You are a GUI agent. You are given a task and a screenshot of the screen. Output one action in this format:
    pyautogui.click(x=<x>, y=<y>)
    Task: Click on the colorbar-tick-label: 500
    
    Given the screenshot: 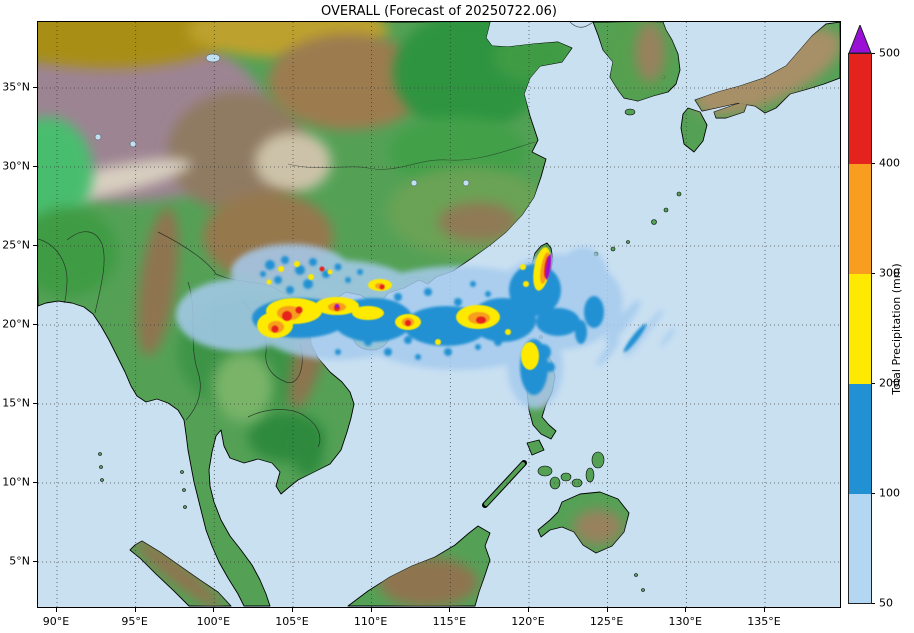 What is the action you would take?
    pyautogui.click(x=889, y=53)
    